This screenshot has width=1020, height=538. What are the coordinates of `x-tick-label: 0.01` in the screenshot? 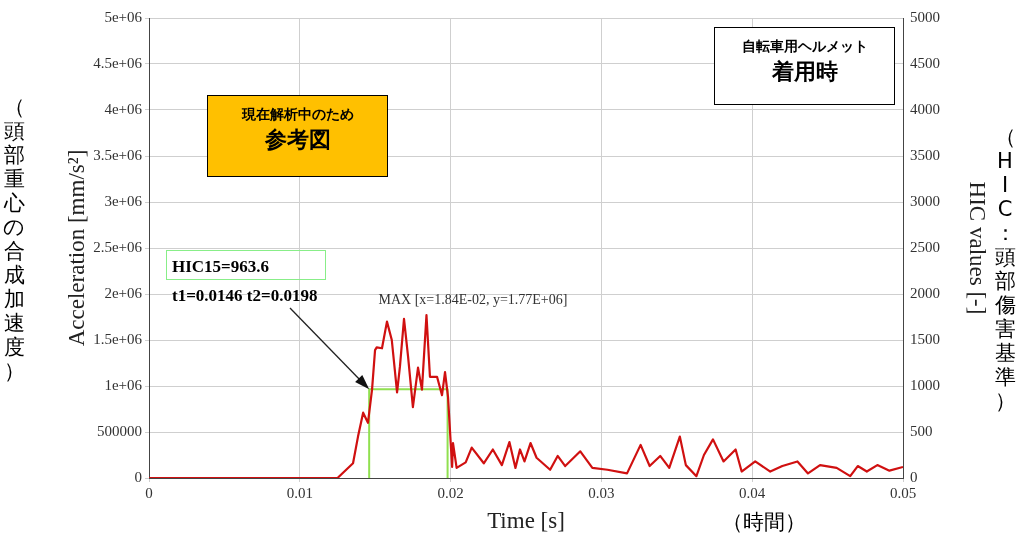 It's located at (299, 492).